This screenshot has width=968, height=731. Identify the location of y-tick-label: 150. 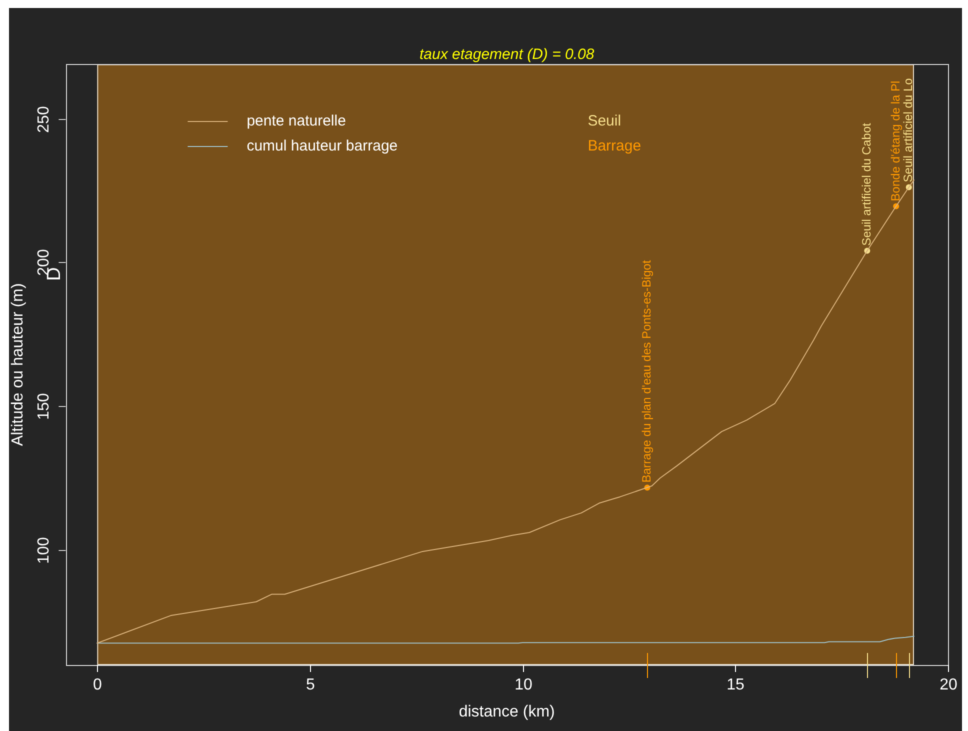
(43, 406).